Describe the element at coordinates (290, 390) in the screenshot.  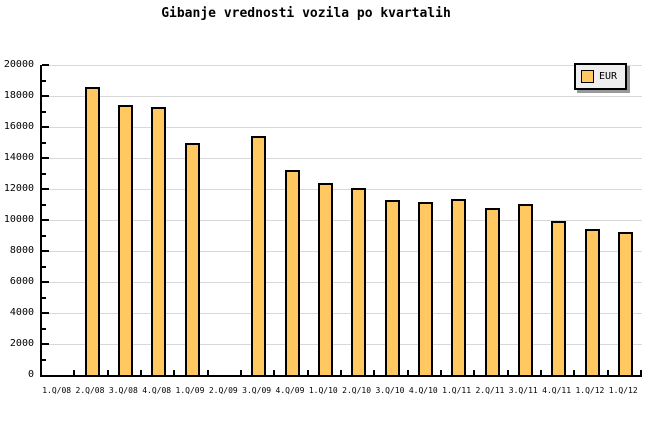
I see `x-axis-label-8: 4.Q/09` at that location.